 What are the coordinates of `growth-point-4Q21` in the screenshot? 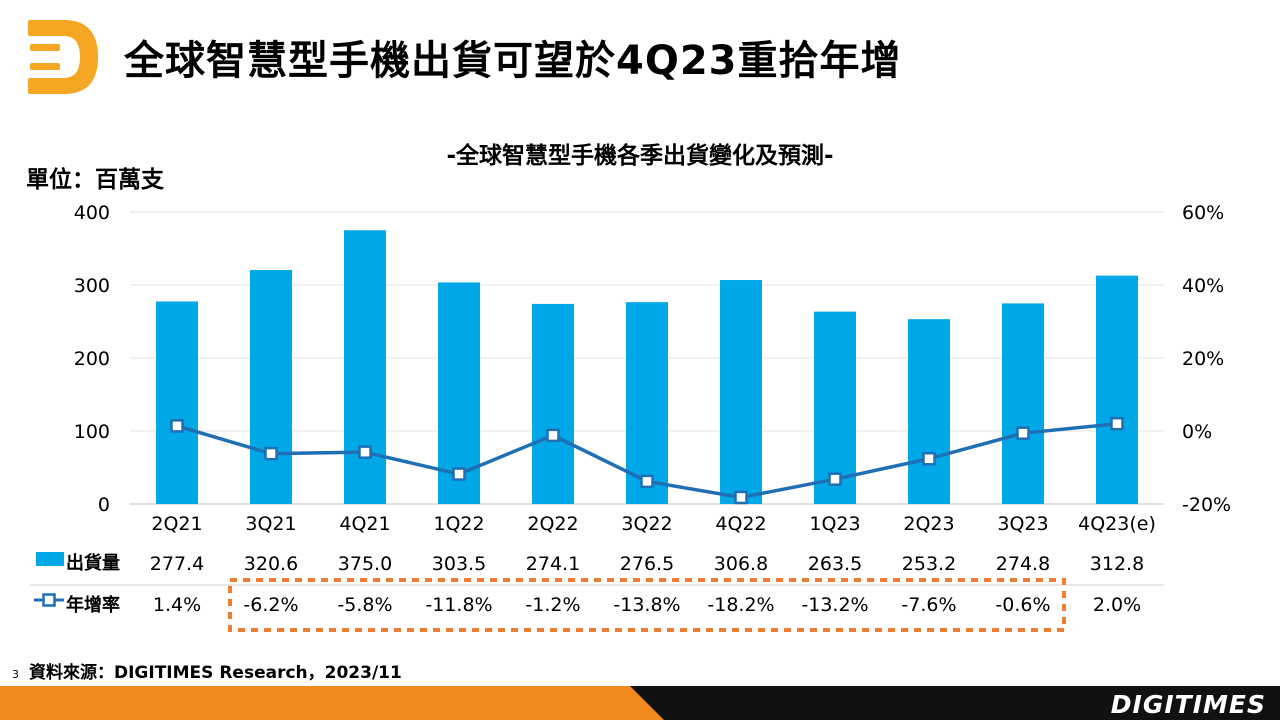 It's located at (365, 452).